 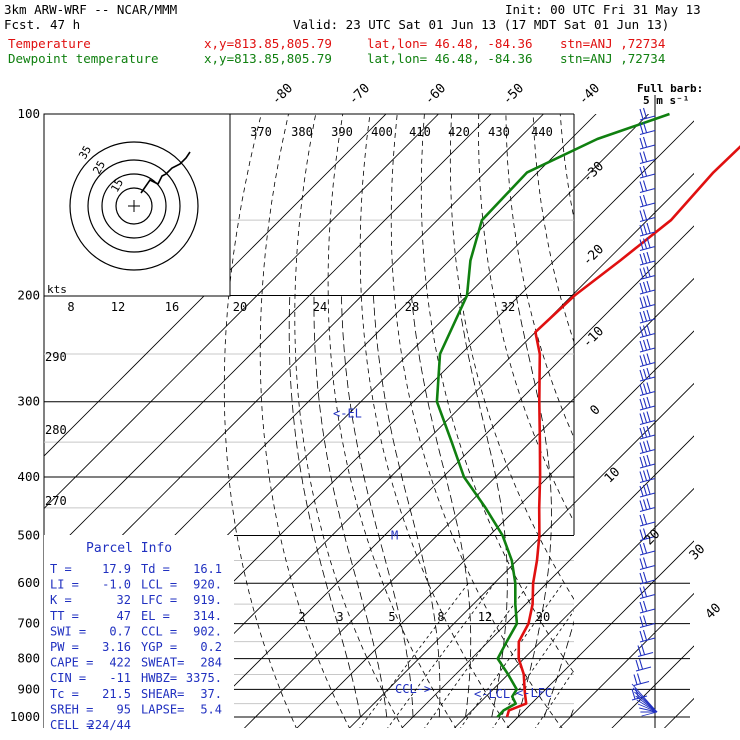 I want to click on isotherm-label: 10, so click(x=613, y=476).